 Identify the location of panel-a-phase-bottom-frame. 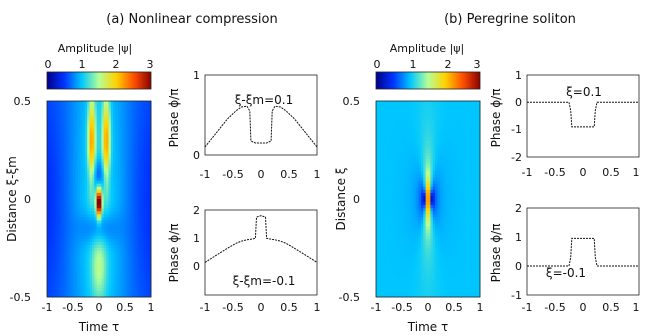
(261, 252).